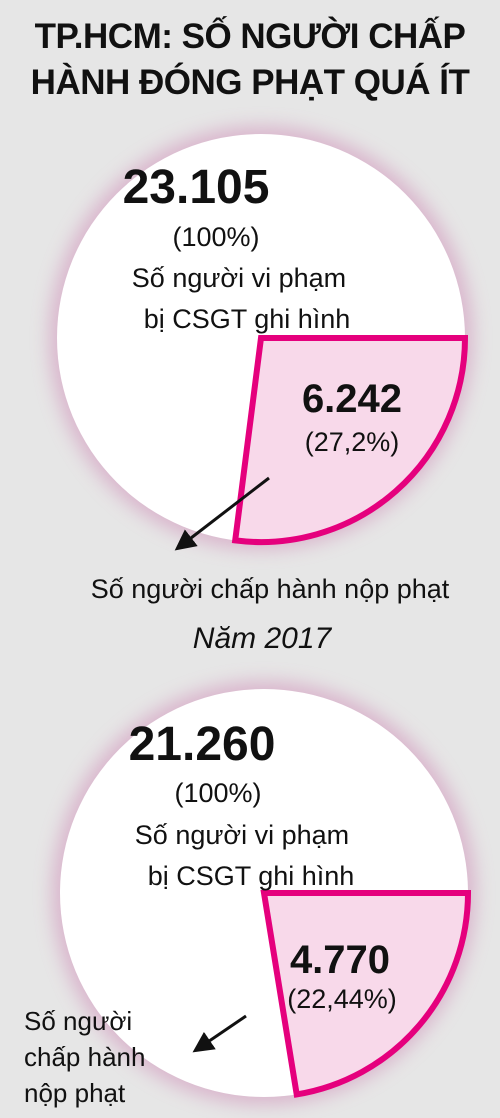  What do you see at coordinates (352, 399) in the screenshot?
I see `share-value-label: 6.242` at bounding box center [352, 399].